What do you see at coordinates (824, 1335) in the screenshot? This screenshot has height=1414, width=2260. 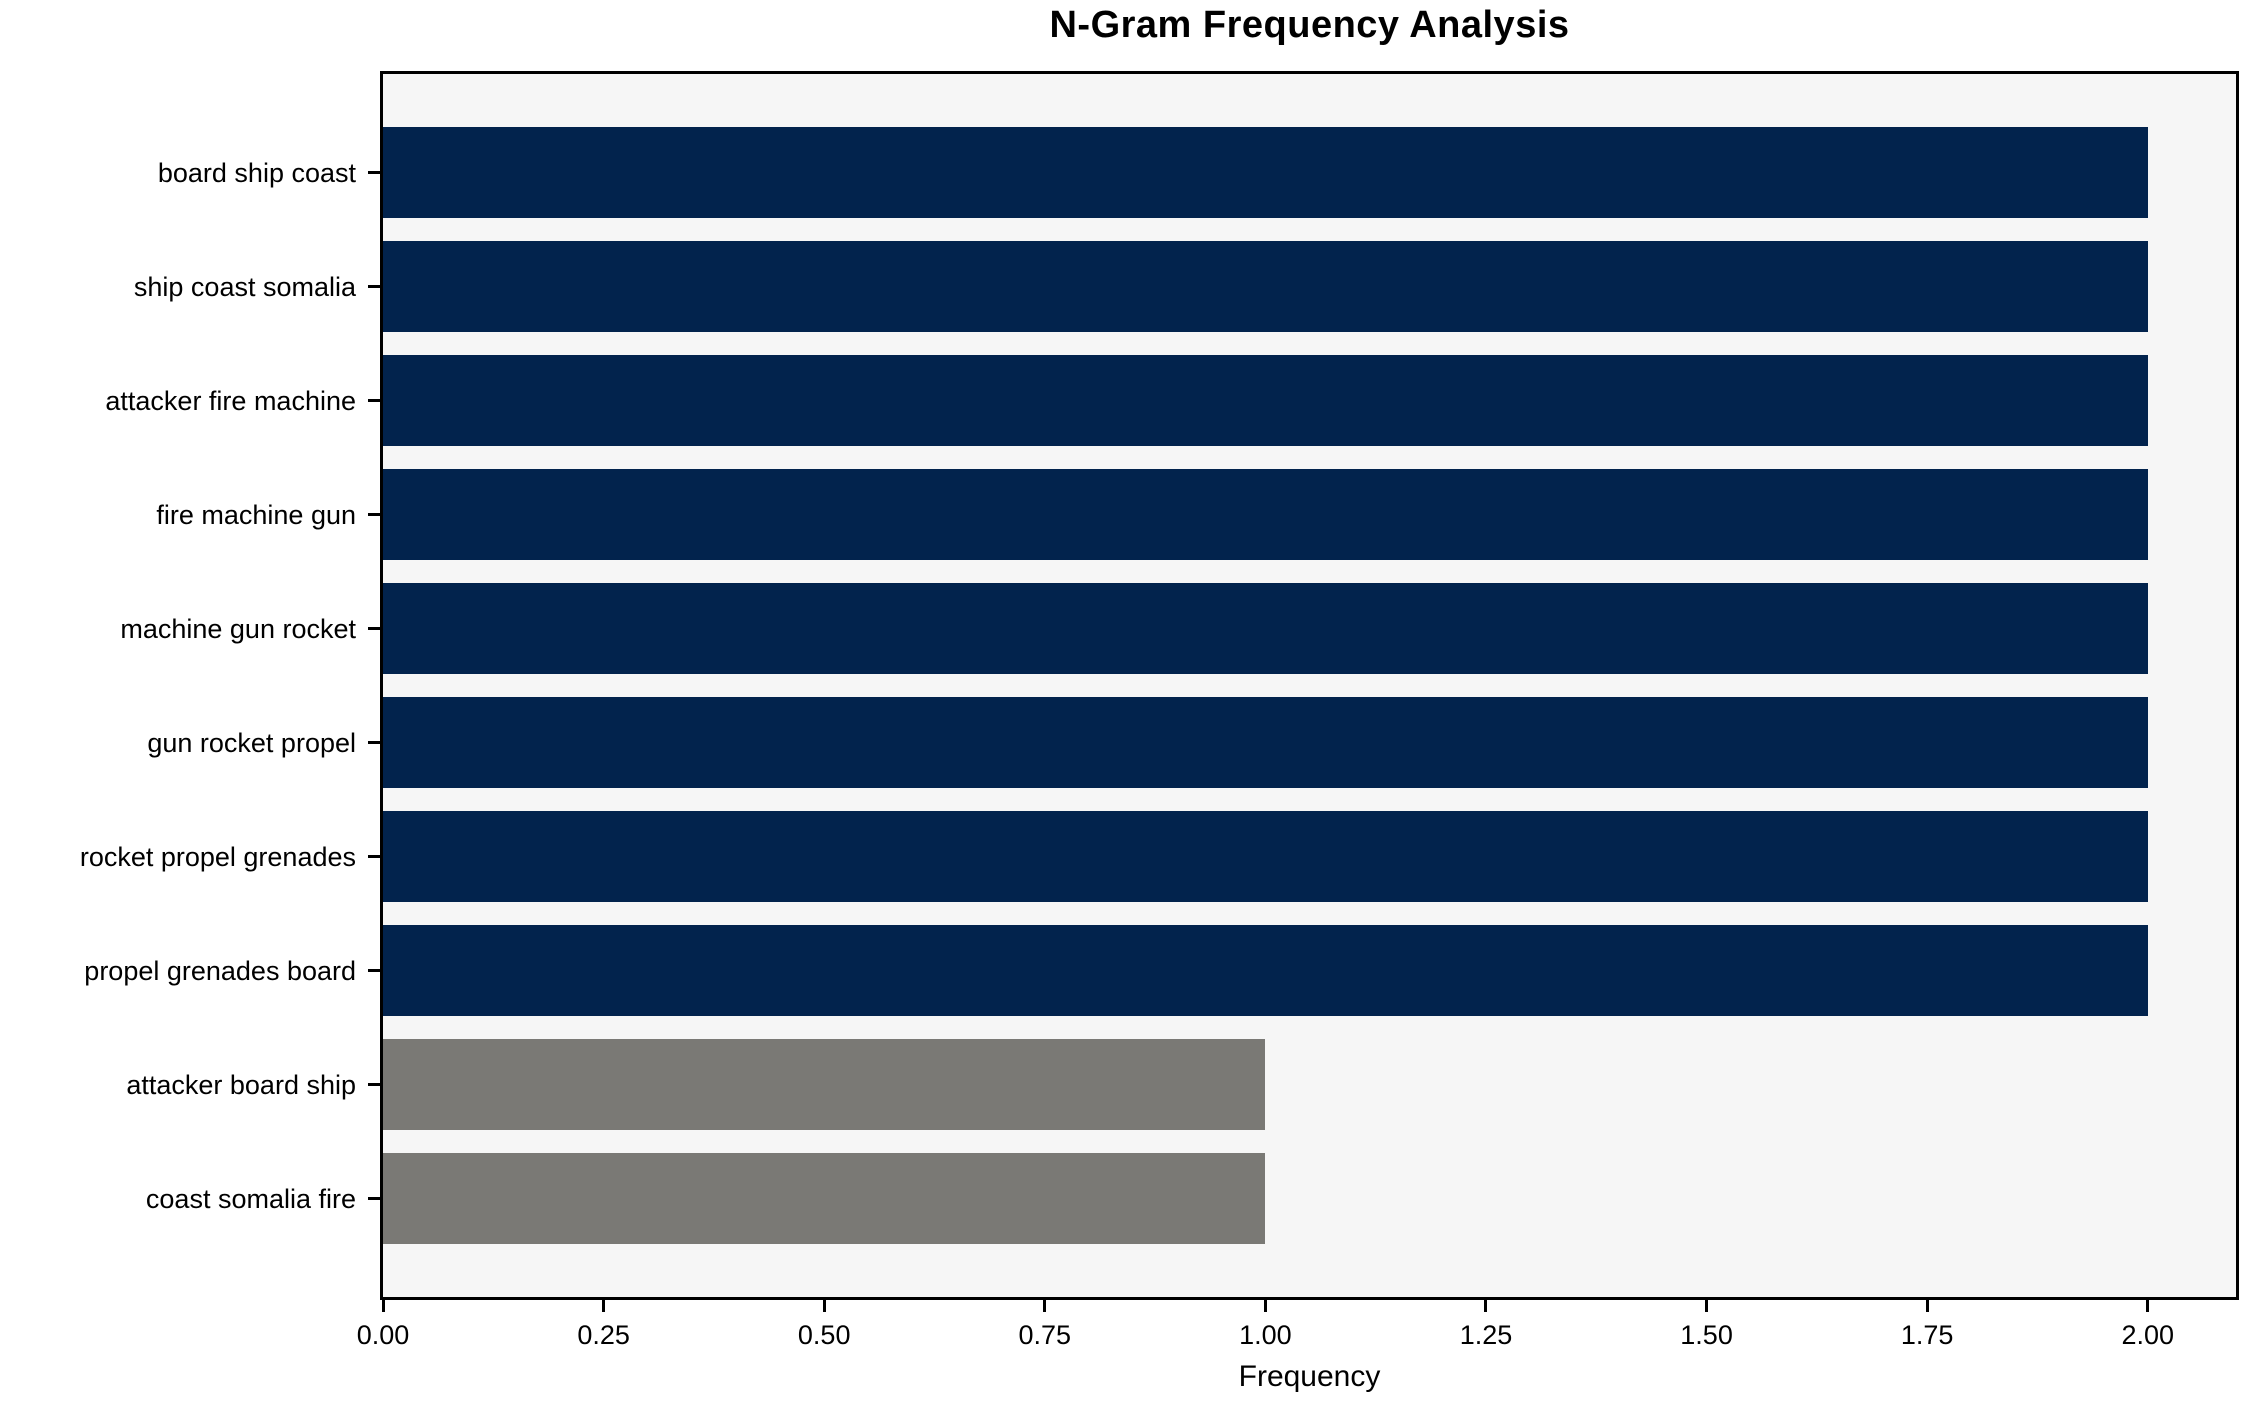 I see `x-tick-label: 0.50` at bounding box center [824, 1335].